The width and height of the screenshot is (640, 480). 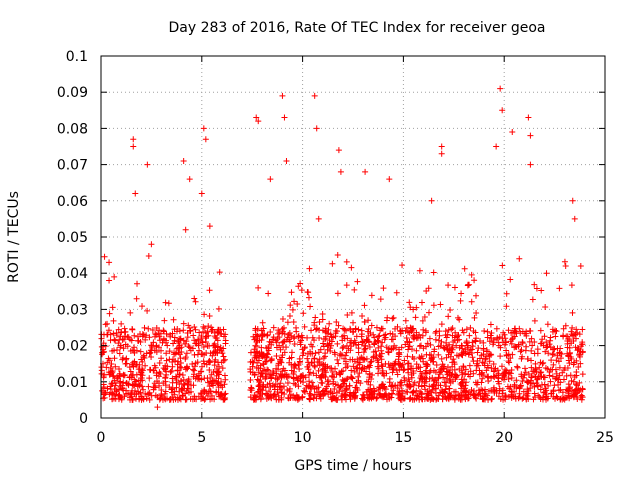 I want to click on y-tick-label: 0.06, so click(x=72, y=202).